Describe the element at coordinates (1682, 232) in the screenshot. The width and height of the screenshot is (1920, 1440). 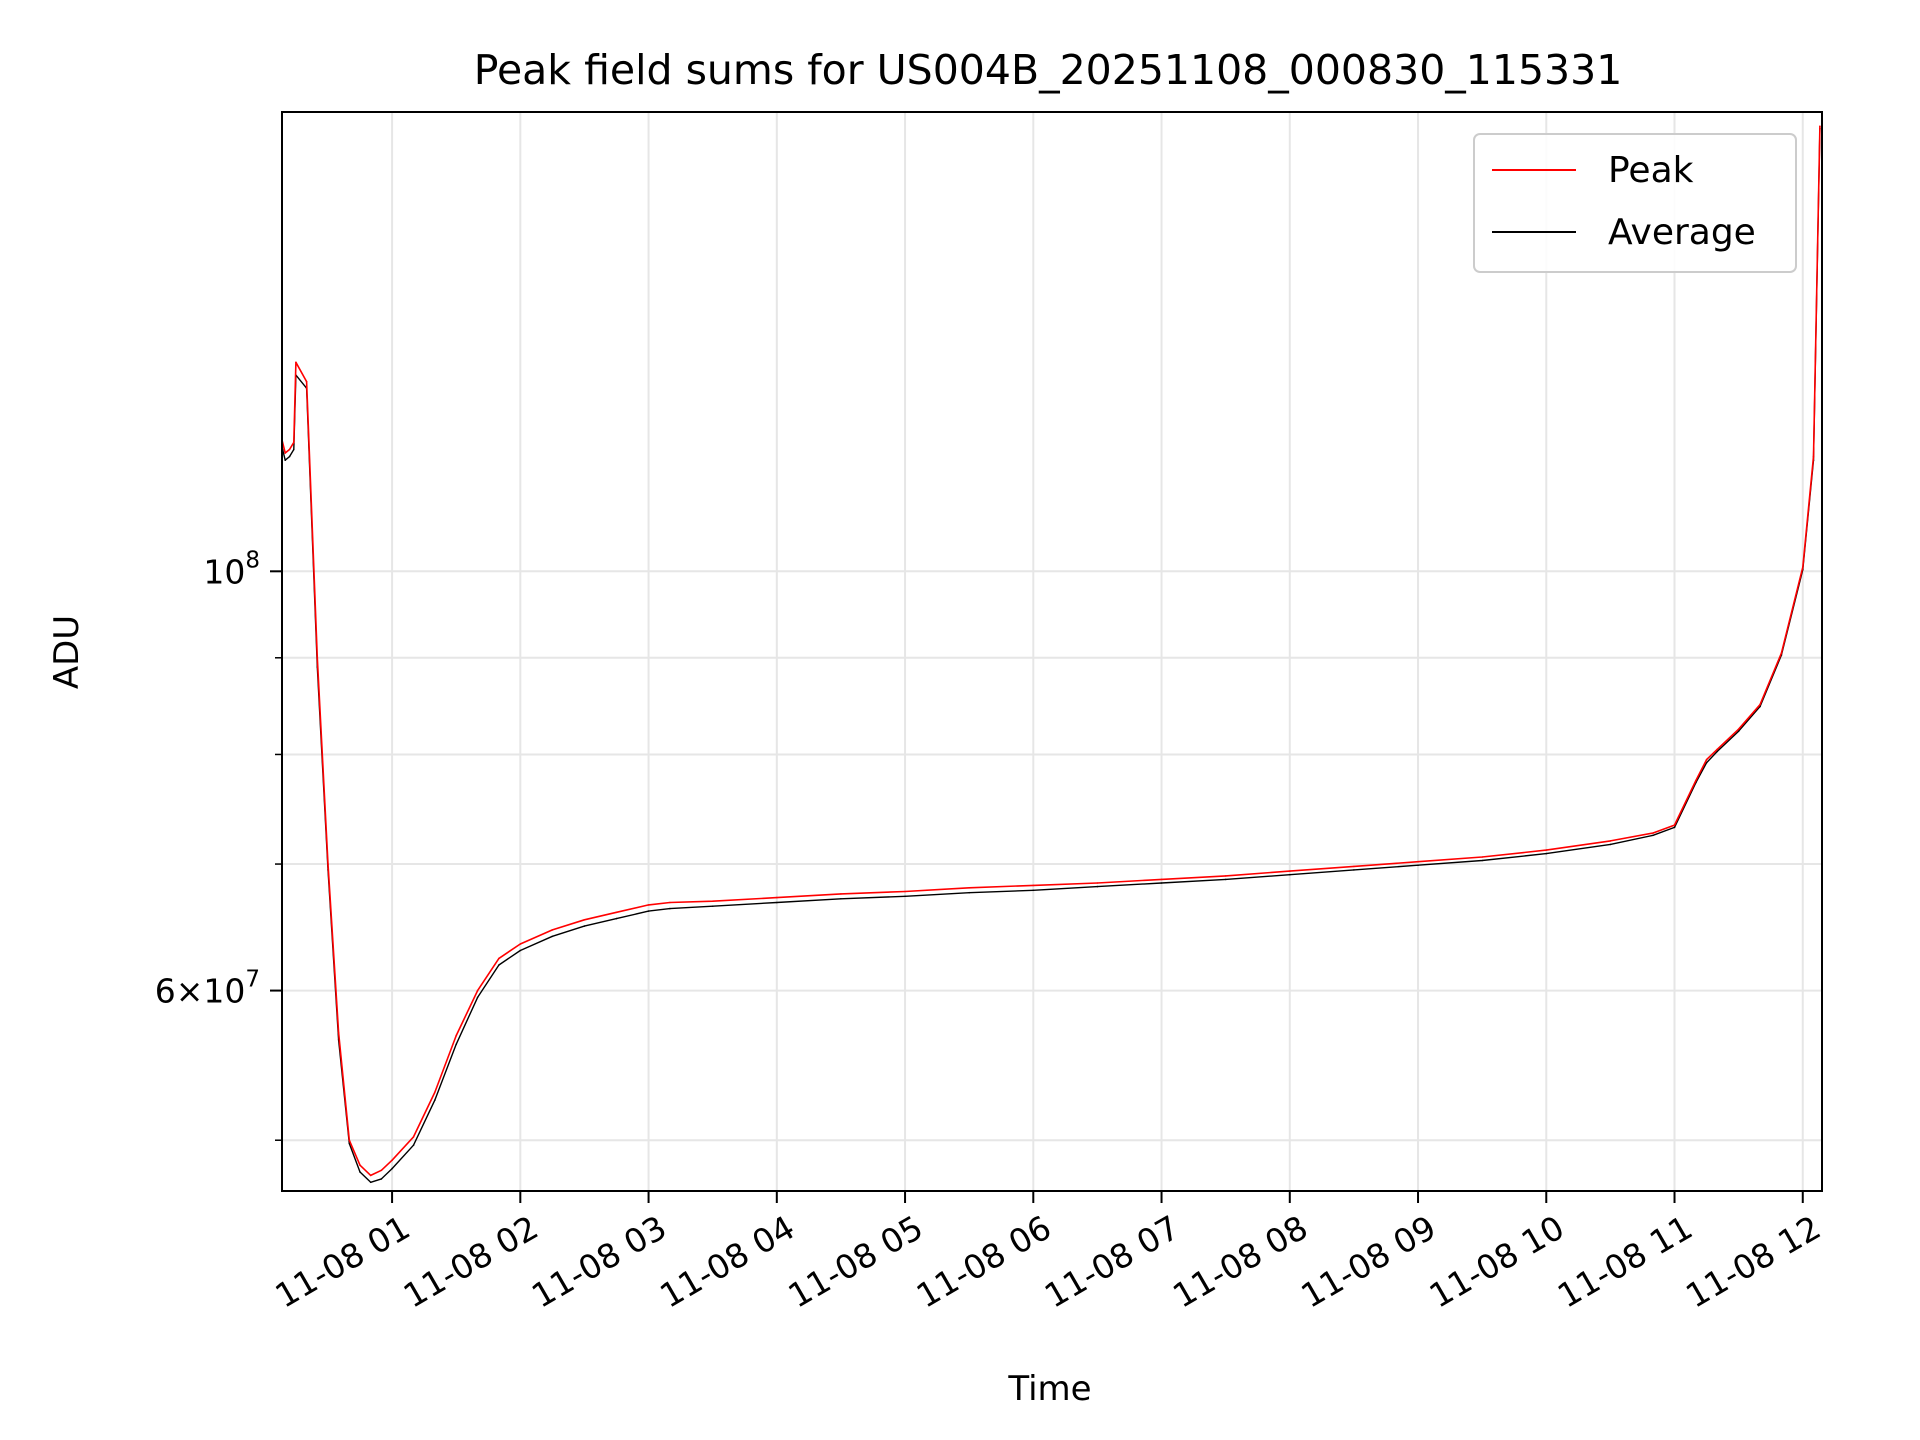
I see `legend-label-average: Average` at that location.